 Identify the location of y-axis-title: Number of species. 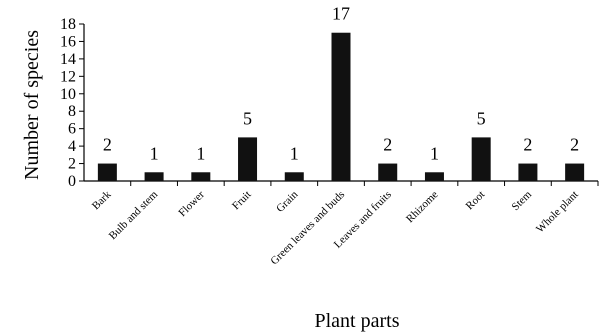
(32, 105).